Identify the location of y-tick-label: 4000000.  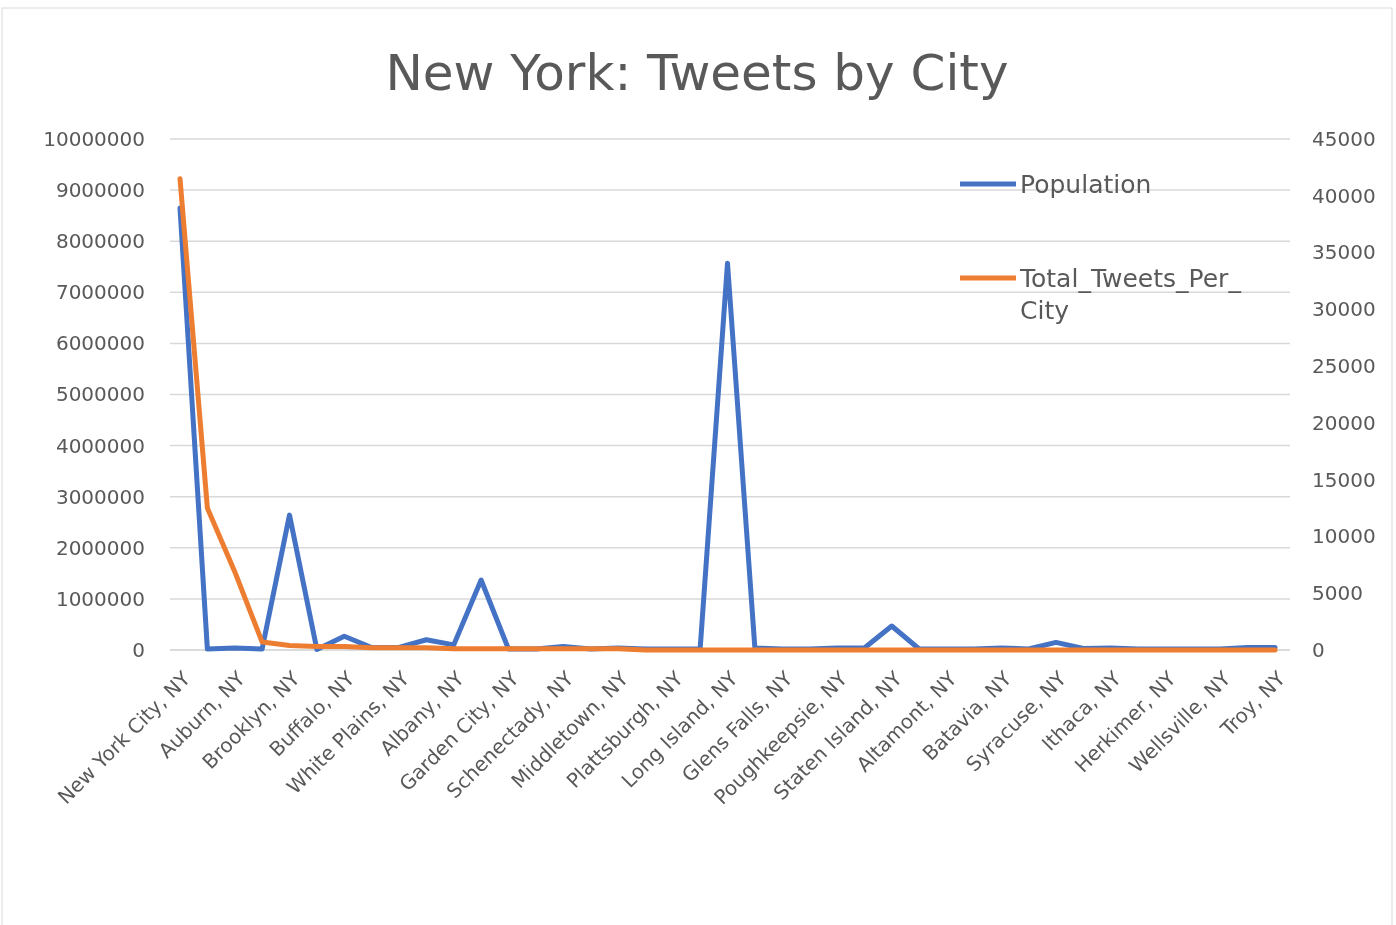
(100, 445).